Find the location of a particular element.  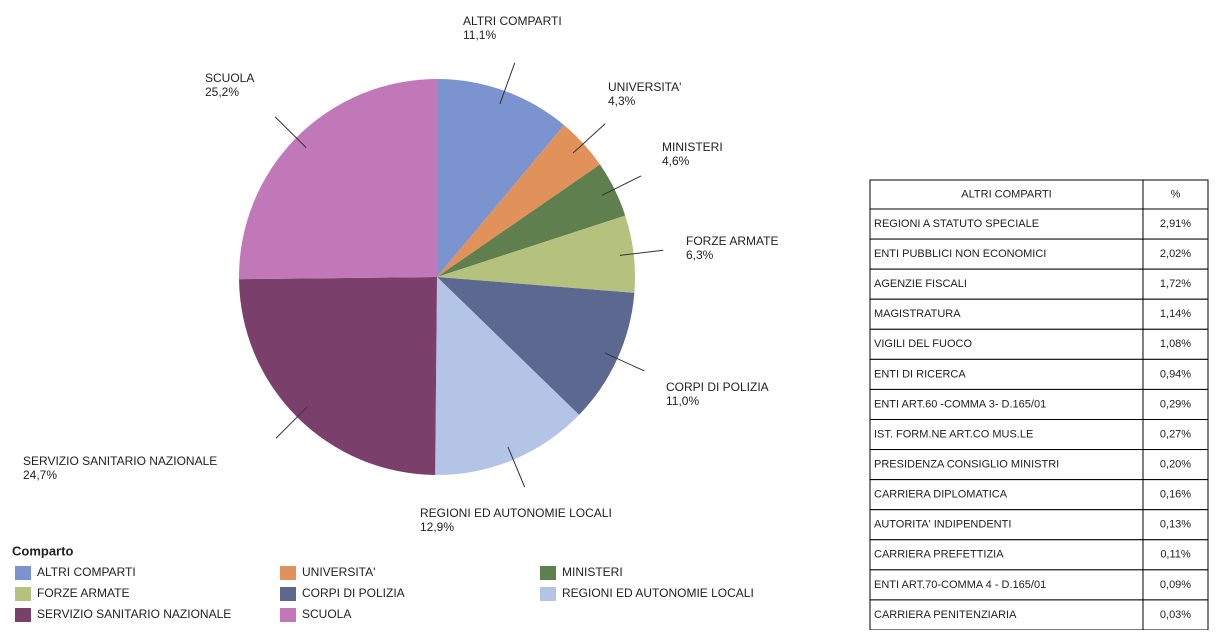

table-value: 0,29% is located at coordinates (1175, 404).